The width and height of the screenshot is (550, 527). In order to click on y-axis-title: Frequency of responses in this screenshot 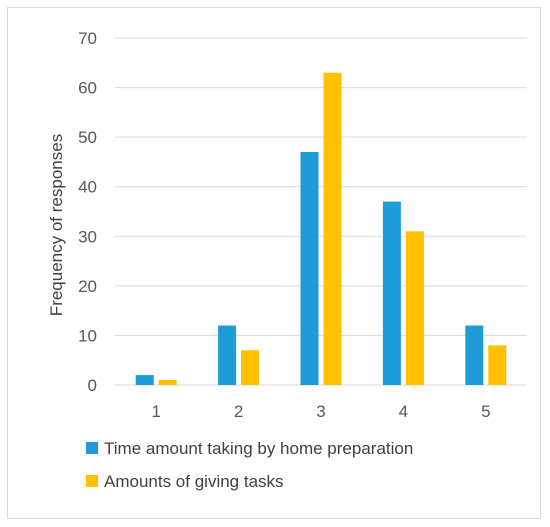, I will do `click(56, 225)`.